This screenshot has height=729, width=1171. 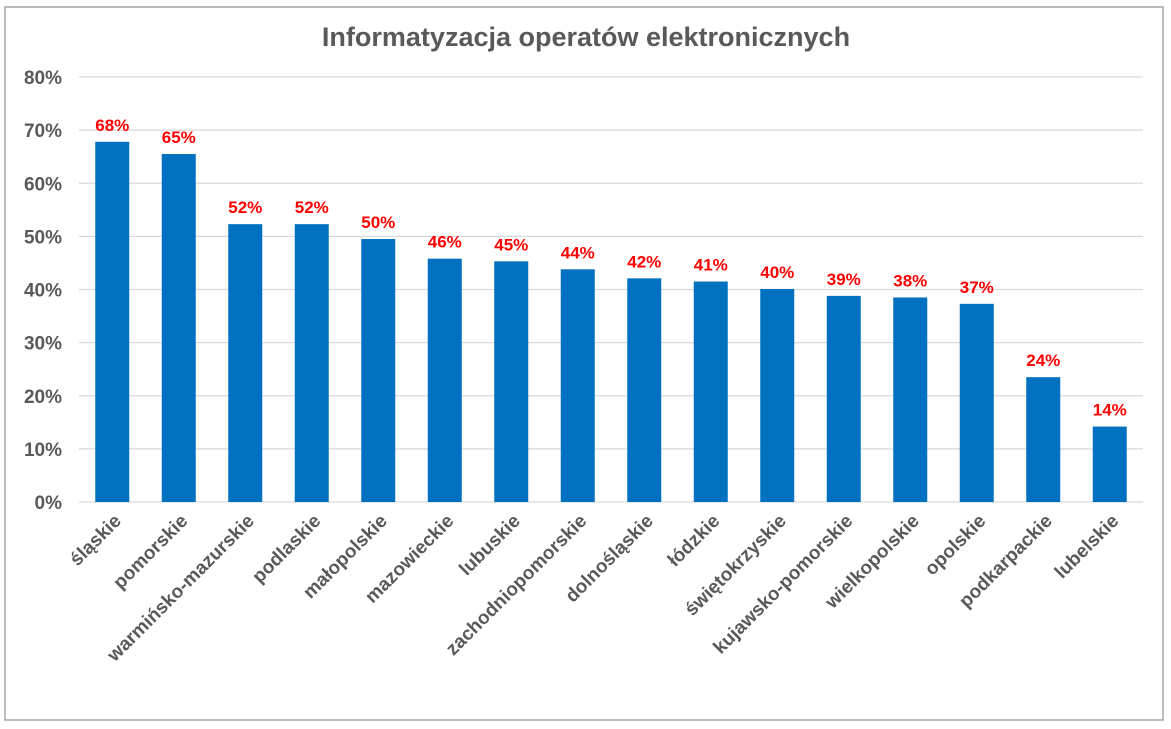 What do you see at coordinates (43, 78) in the screenshot?
I see `y-tick-label: 80%` at bounding box center [43, 78].